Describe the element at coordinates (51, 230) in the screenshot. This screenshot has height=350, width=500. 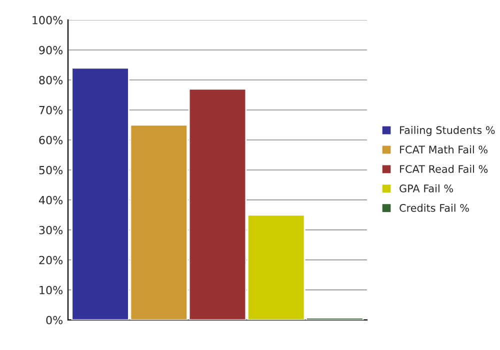
I see `y-tick-label: 30%` at that location.